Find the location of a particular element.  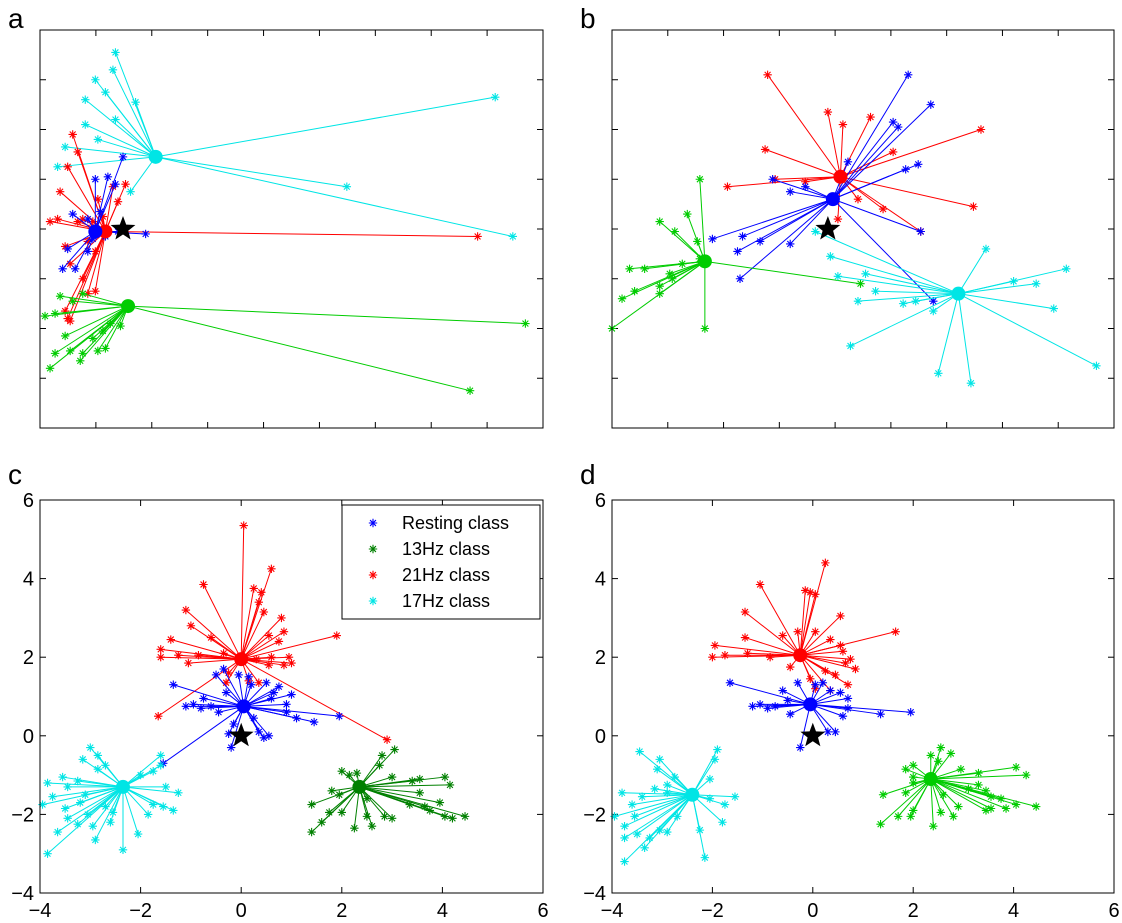

panel-letter-d: d is located at coordinates (588, 474).